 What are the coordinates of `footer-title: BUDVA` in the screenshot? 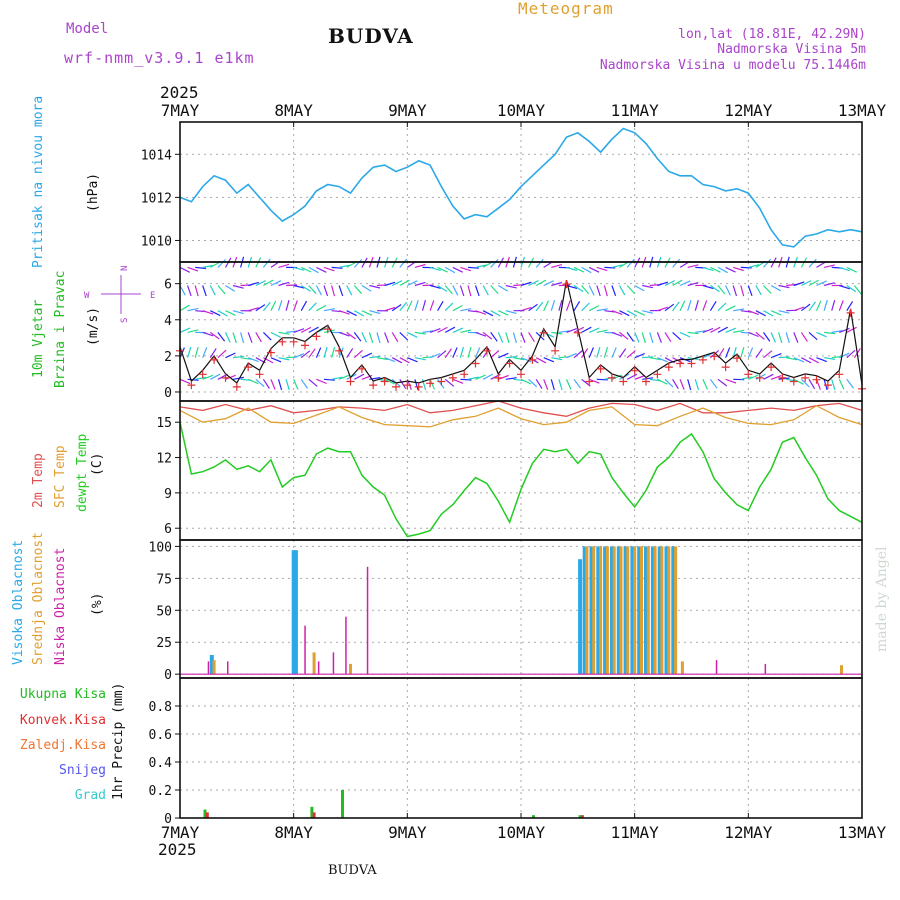 It's located at (352, 870).